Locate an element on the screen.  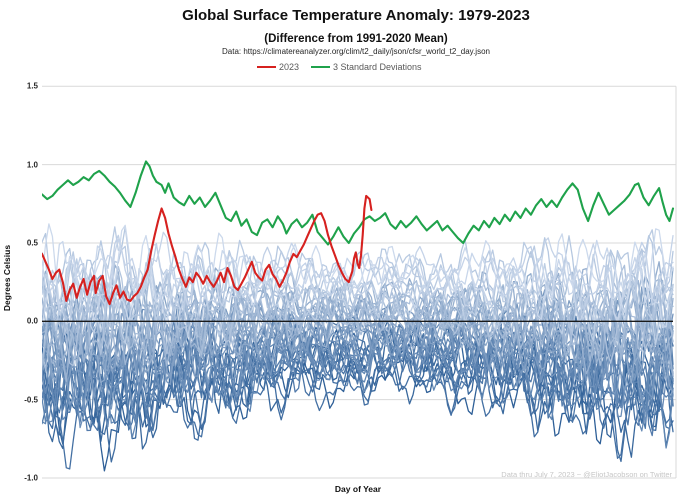
legend: 2023 3 Standard Deviations is located at coordinates (339, 67).